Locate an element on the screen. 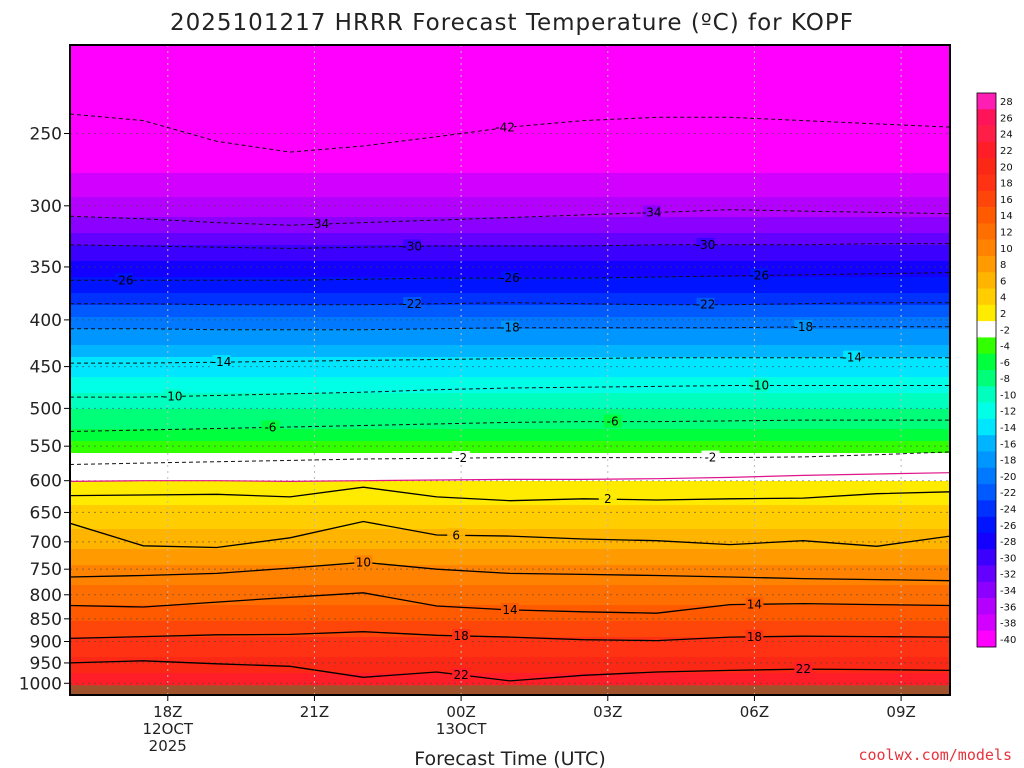  contour-label: -22 is located at coordinates (706, 305).